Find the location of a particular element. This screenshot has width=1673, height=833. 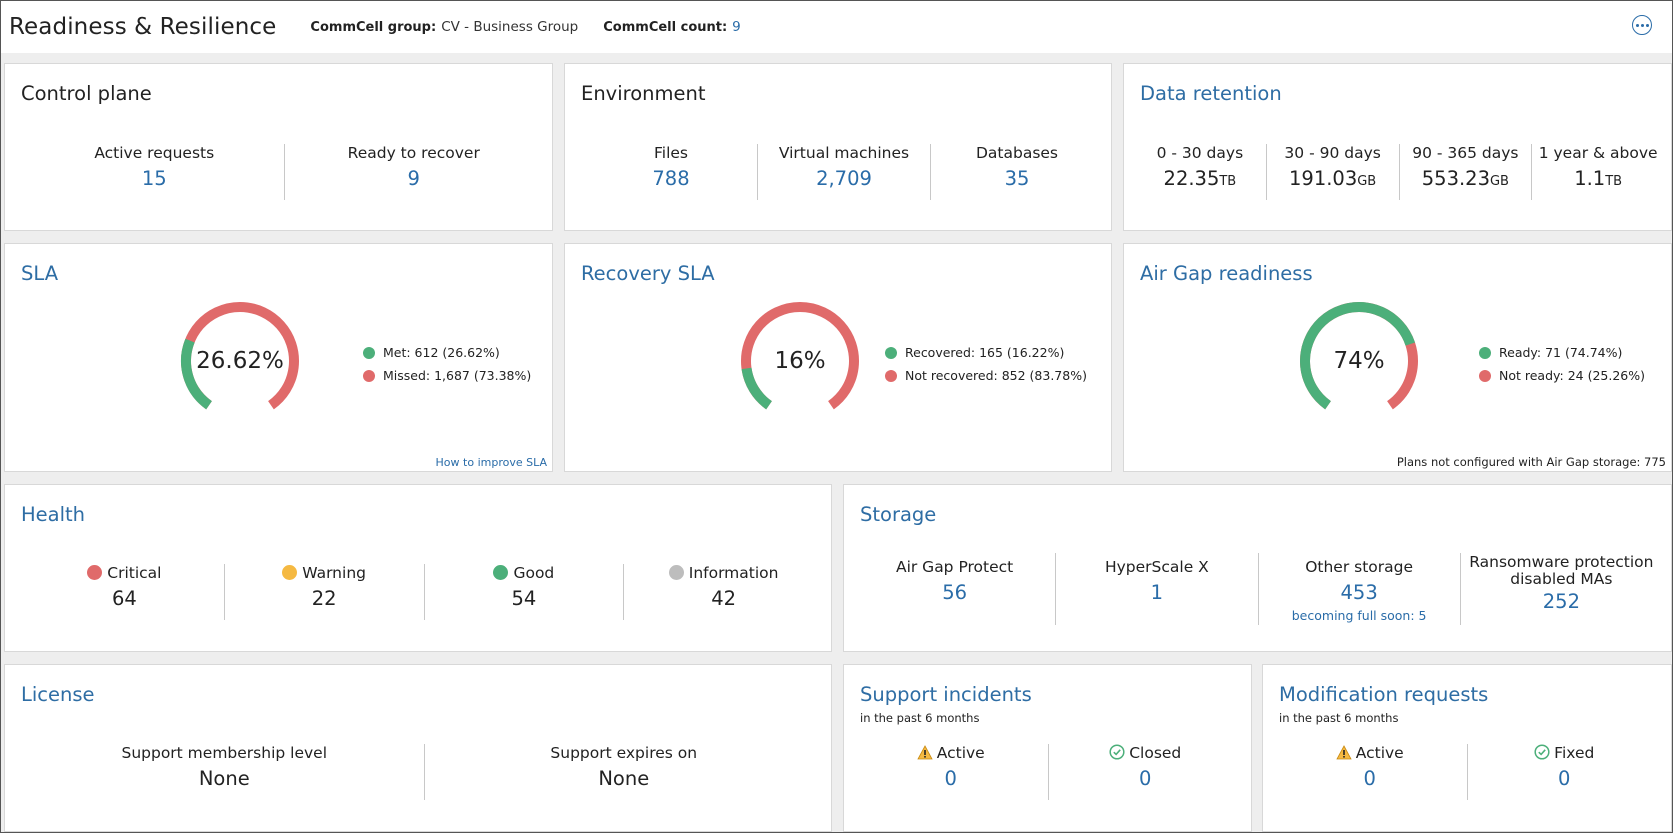

ransomware-protection-value: 252 is located at coordinates (1561, 601).